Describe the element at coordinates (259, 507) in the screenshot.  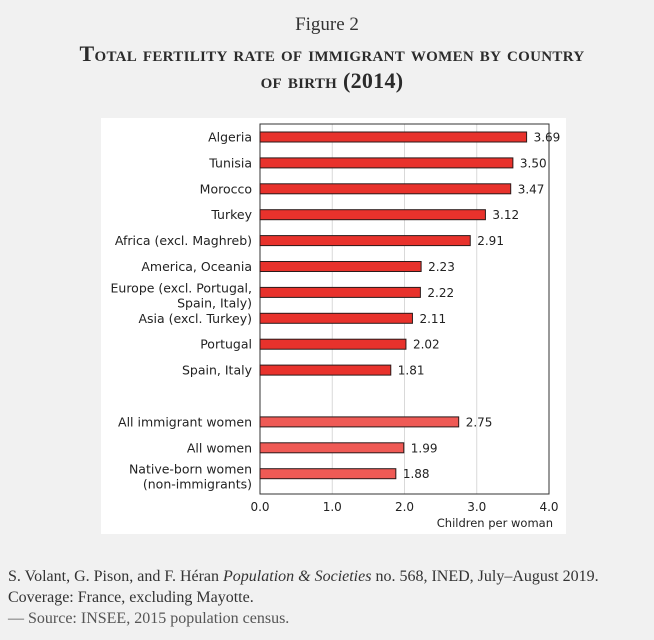
I see `x-tick-label: 0.0` at that location.